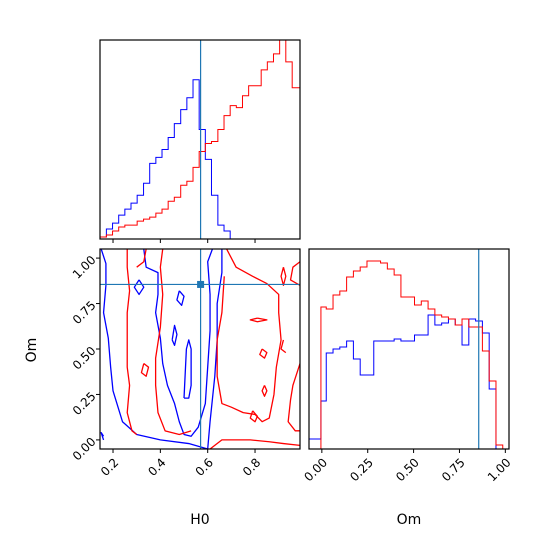 The width and height of the screenshot is (550, 550). Describe the element at coordinates (200, 159) in the screenshot. I see `hist-H0-series-0-histogram` at that location.